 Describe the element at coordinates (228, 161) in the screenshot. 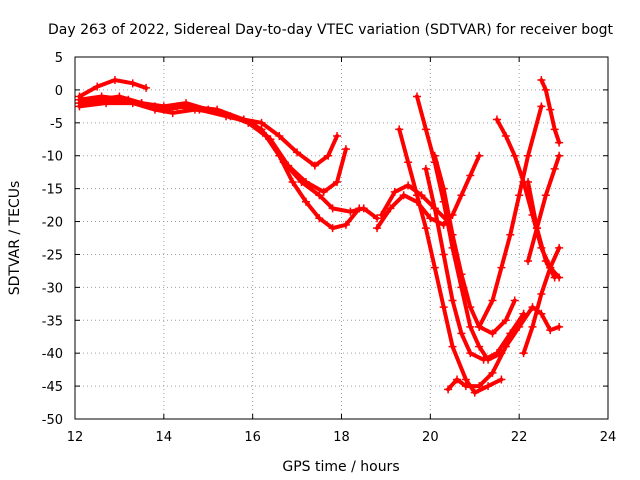

I see `series-line-prn-d` at that location.